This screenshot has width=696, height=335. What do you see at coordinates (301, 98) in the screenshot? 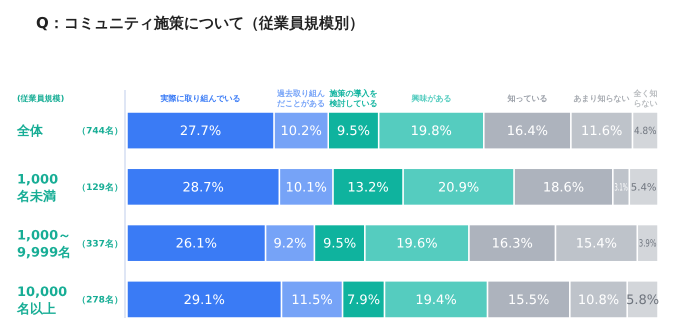
I see `series-label: 過去取り組んだことがある` at bounding box center [301, 98].